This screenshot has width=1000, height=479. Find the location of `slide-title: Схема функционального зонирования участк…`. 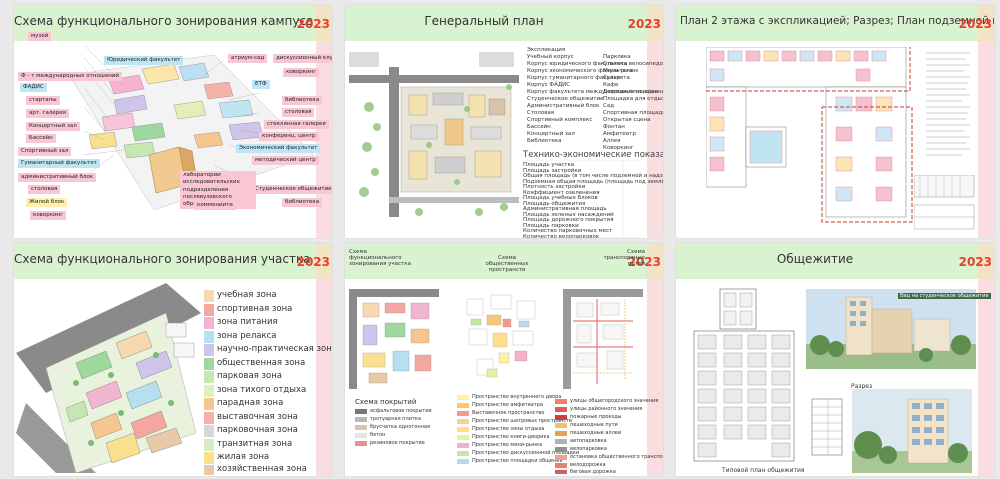

slide-title: Схема функционального зонирования участк… is located at coordinates (162, 259).